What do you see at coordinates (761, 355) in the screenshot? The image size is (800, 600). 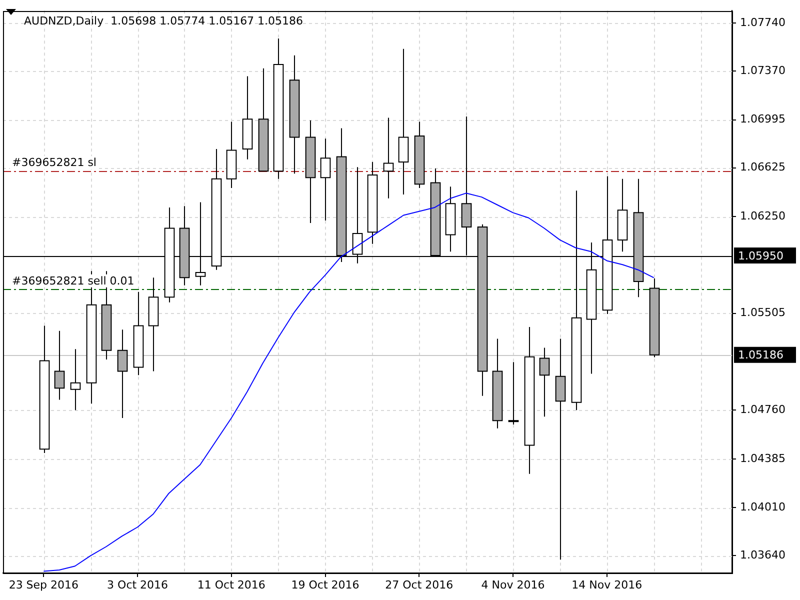 I see `ref-line-label: 1.05186` at bounding box center [761, 355].